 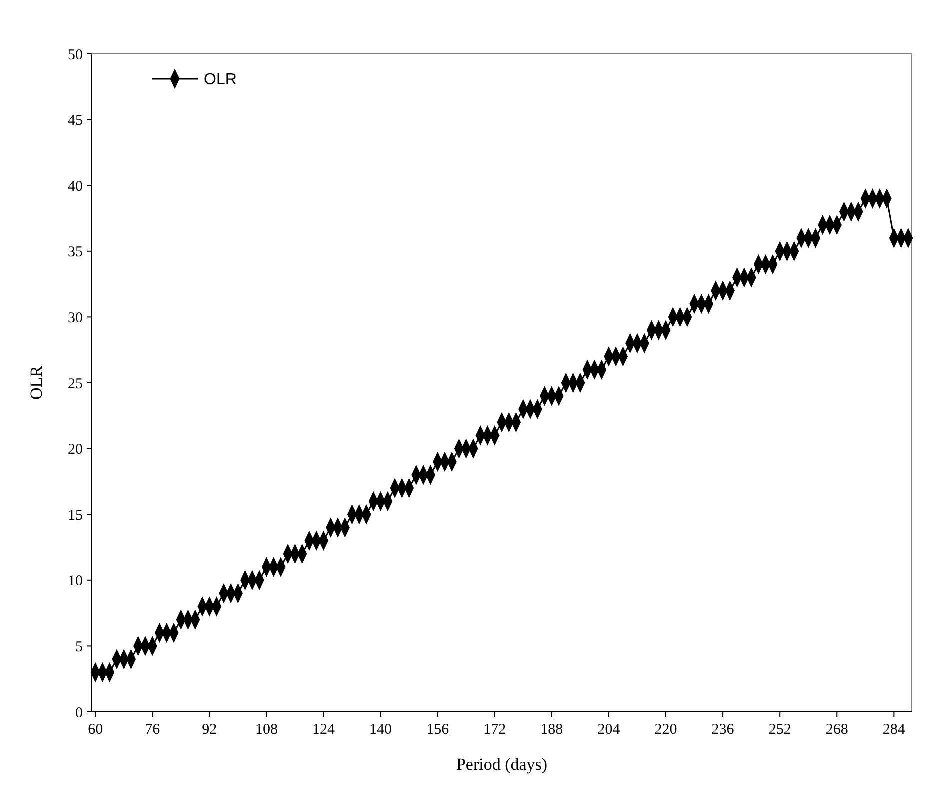 I want to click on y-tick-label: 40, so click(x=75, y=186).